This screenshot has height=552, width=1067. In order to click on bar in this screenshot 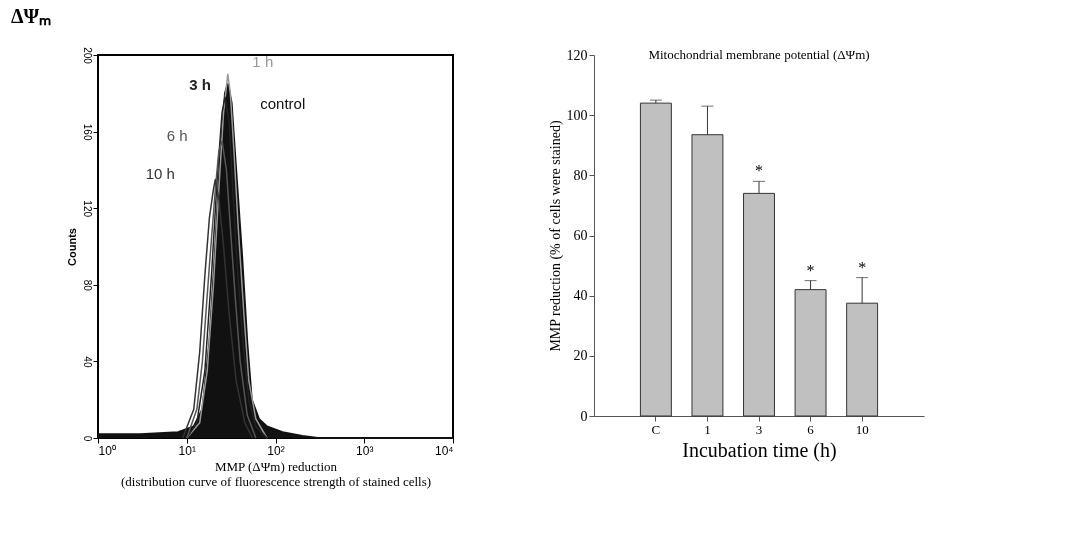, I will do `click(655, 259)`.